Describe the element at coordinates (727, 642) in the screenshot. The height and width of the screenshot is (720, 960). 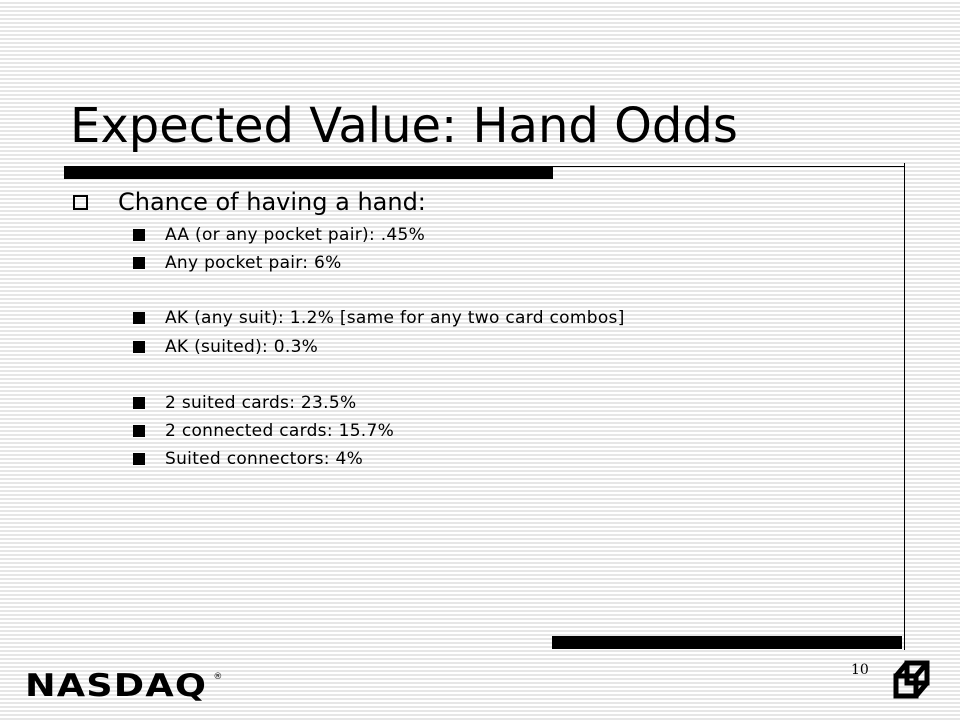
I see `frame-bottom-bar` at that location.